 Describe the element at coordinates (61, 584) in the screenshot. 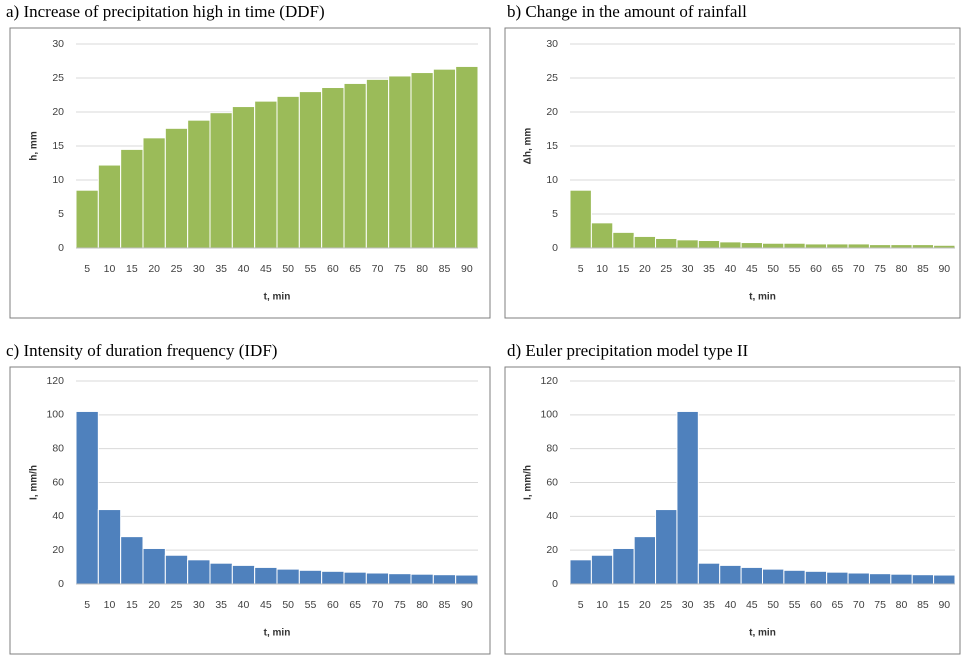

I see `y-tick-label: 0` at that location.